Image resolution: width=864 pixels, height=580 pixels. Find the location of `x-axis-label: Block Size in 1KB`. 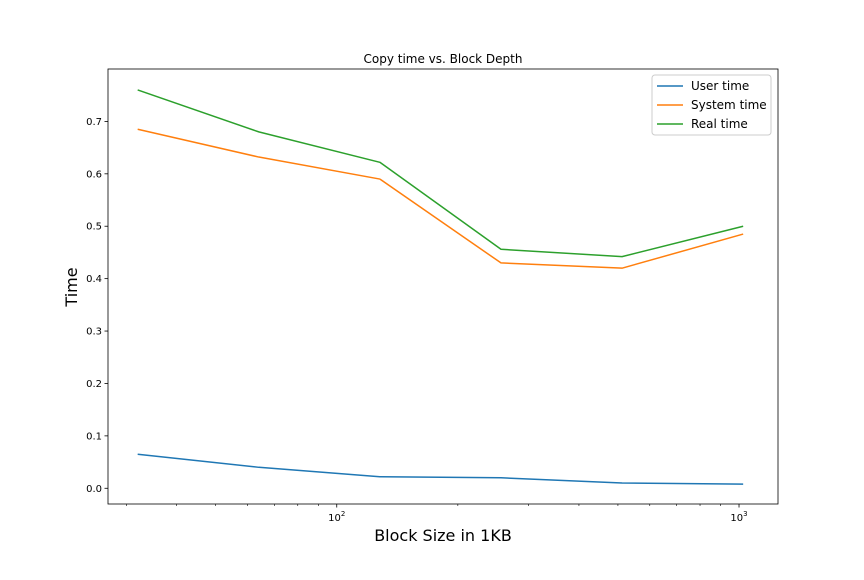

x-axis-label: Block Size in 1KB is located at coordinates (443, 535).